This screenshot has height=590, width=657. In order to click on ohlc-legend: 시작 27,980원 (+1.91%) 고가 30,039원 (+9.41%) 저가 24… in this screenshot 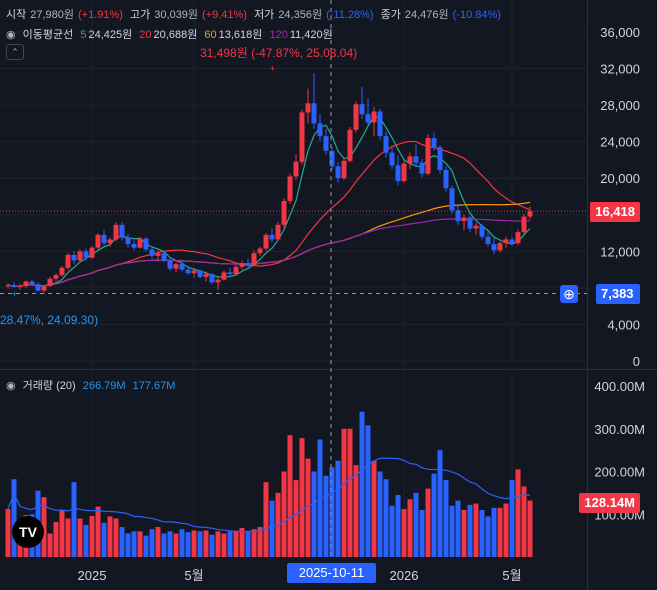, I will do `click(255, 14)`.